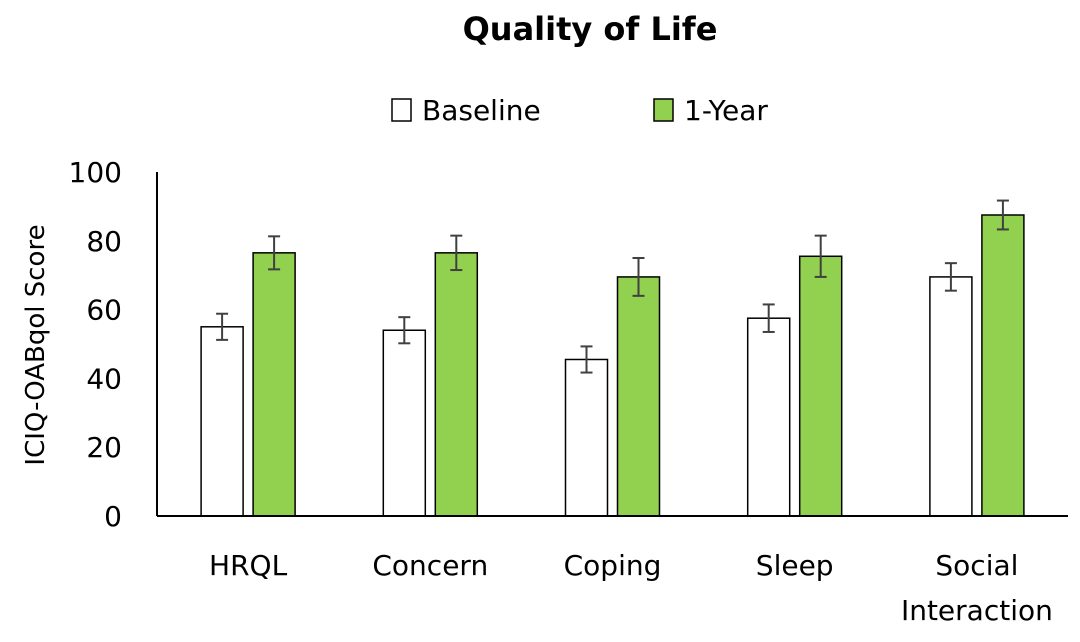 This screenshot has width=1080, height=642. What do you see at coordinates (456, 384) in the screenshot?
I see `bar-1-year-concern` at bounding box center [456, 384].